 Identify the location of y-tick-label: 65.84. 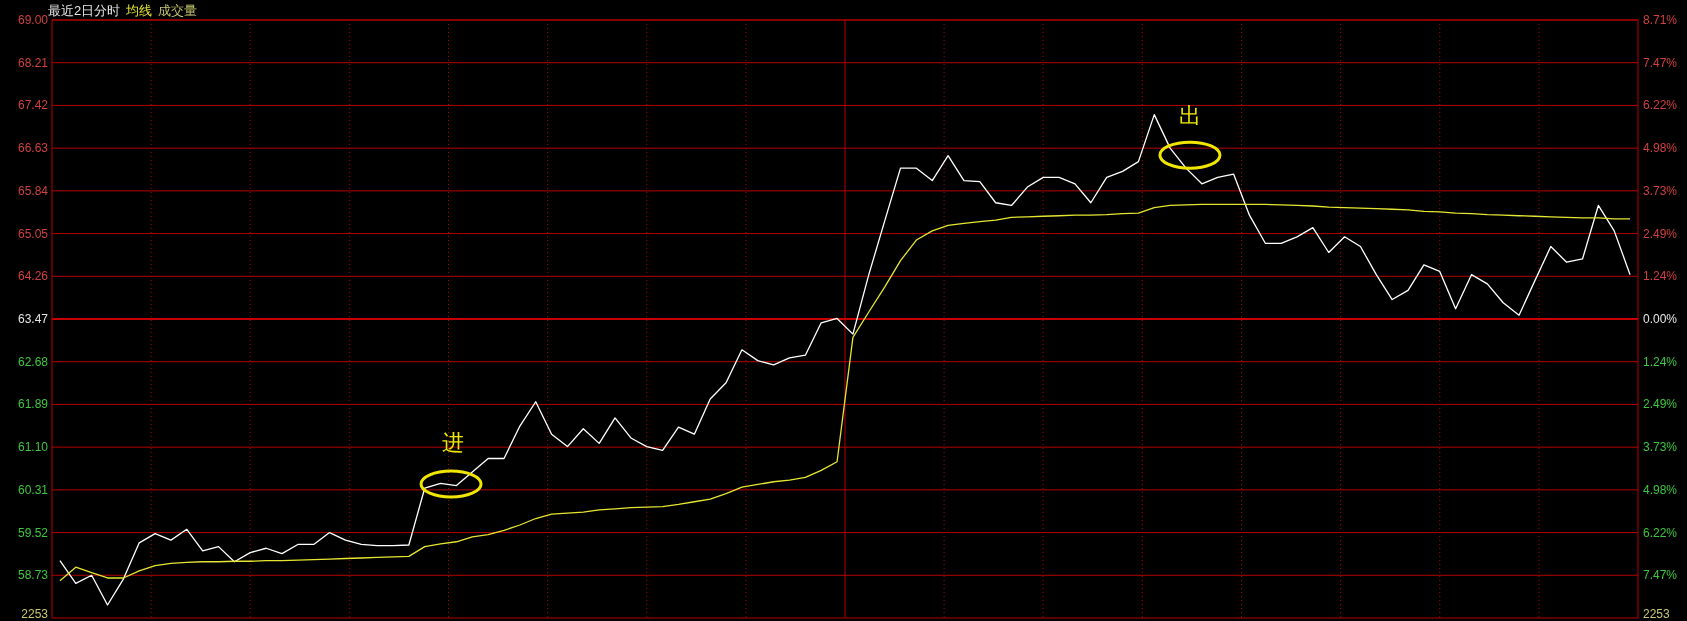
(33, 190).